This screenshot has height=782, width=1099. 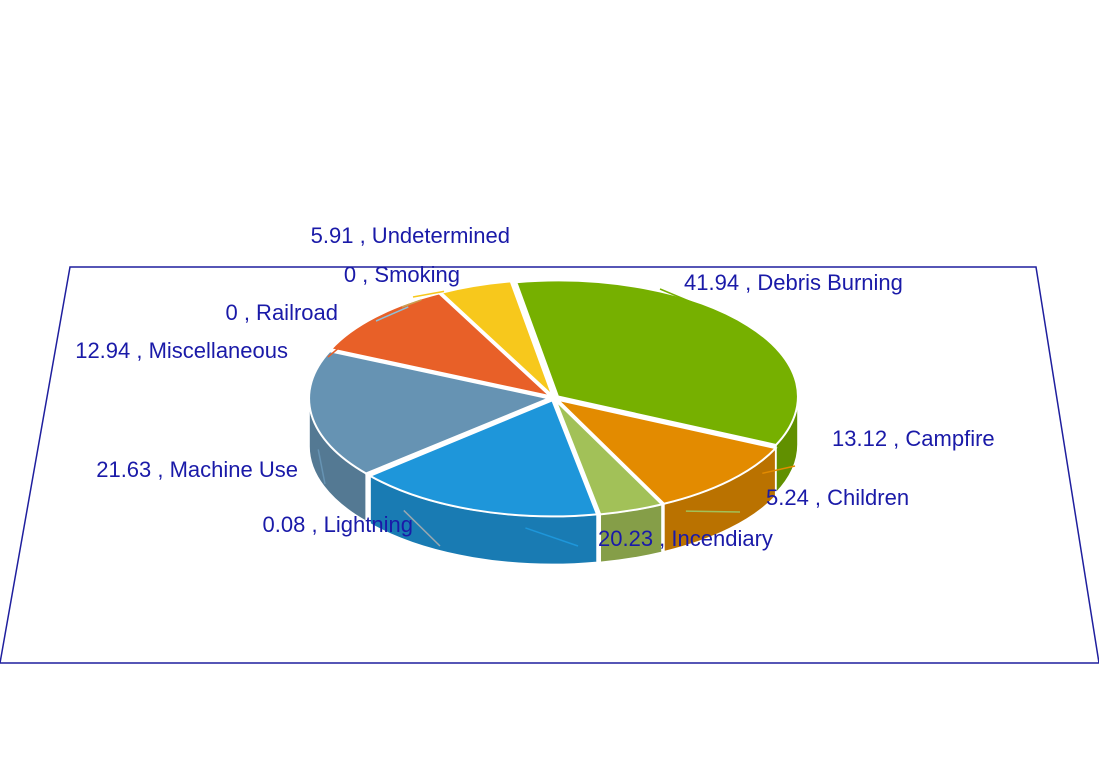 I want to click on data-label-debris-burning: 41.94 , Debris Burning, so click(x=793, y=282).